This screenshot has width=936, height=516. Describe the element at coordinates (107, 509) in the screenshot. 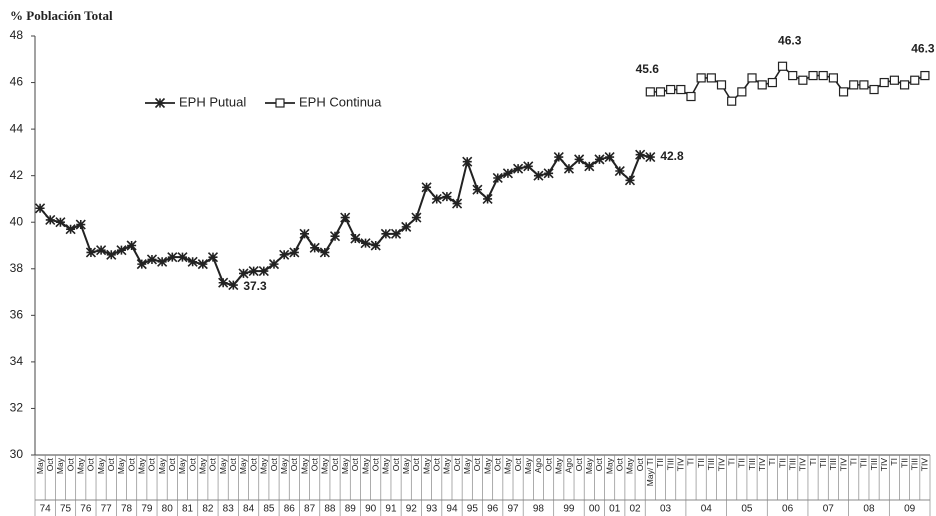

I see `x-group-label: 77` at that location.